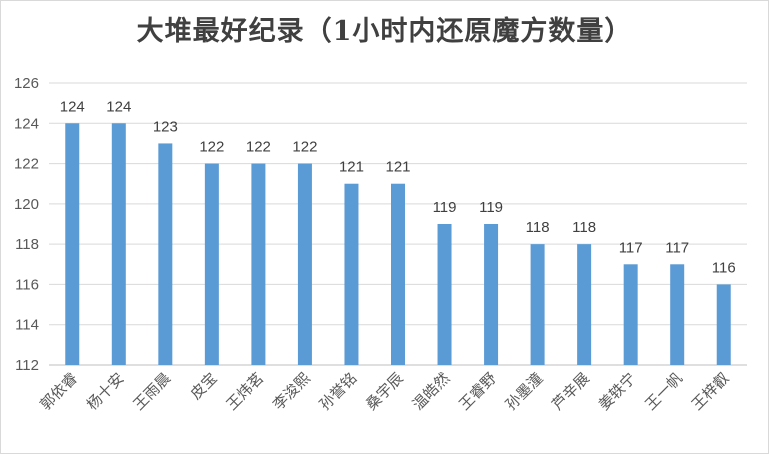  Describe the element at coordinates (27, 365) in the screenshot. I see `y-tick-label: 112` at that location.